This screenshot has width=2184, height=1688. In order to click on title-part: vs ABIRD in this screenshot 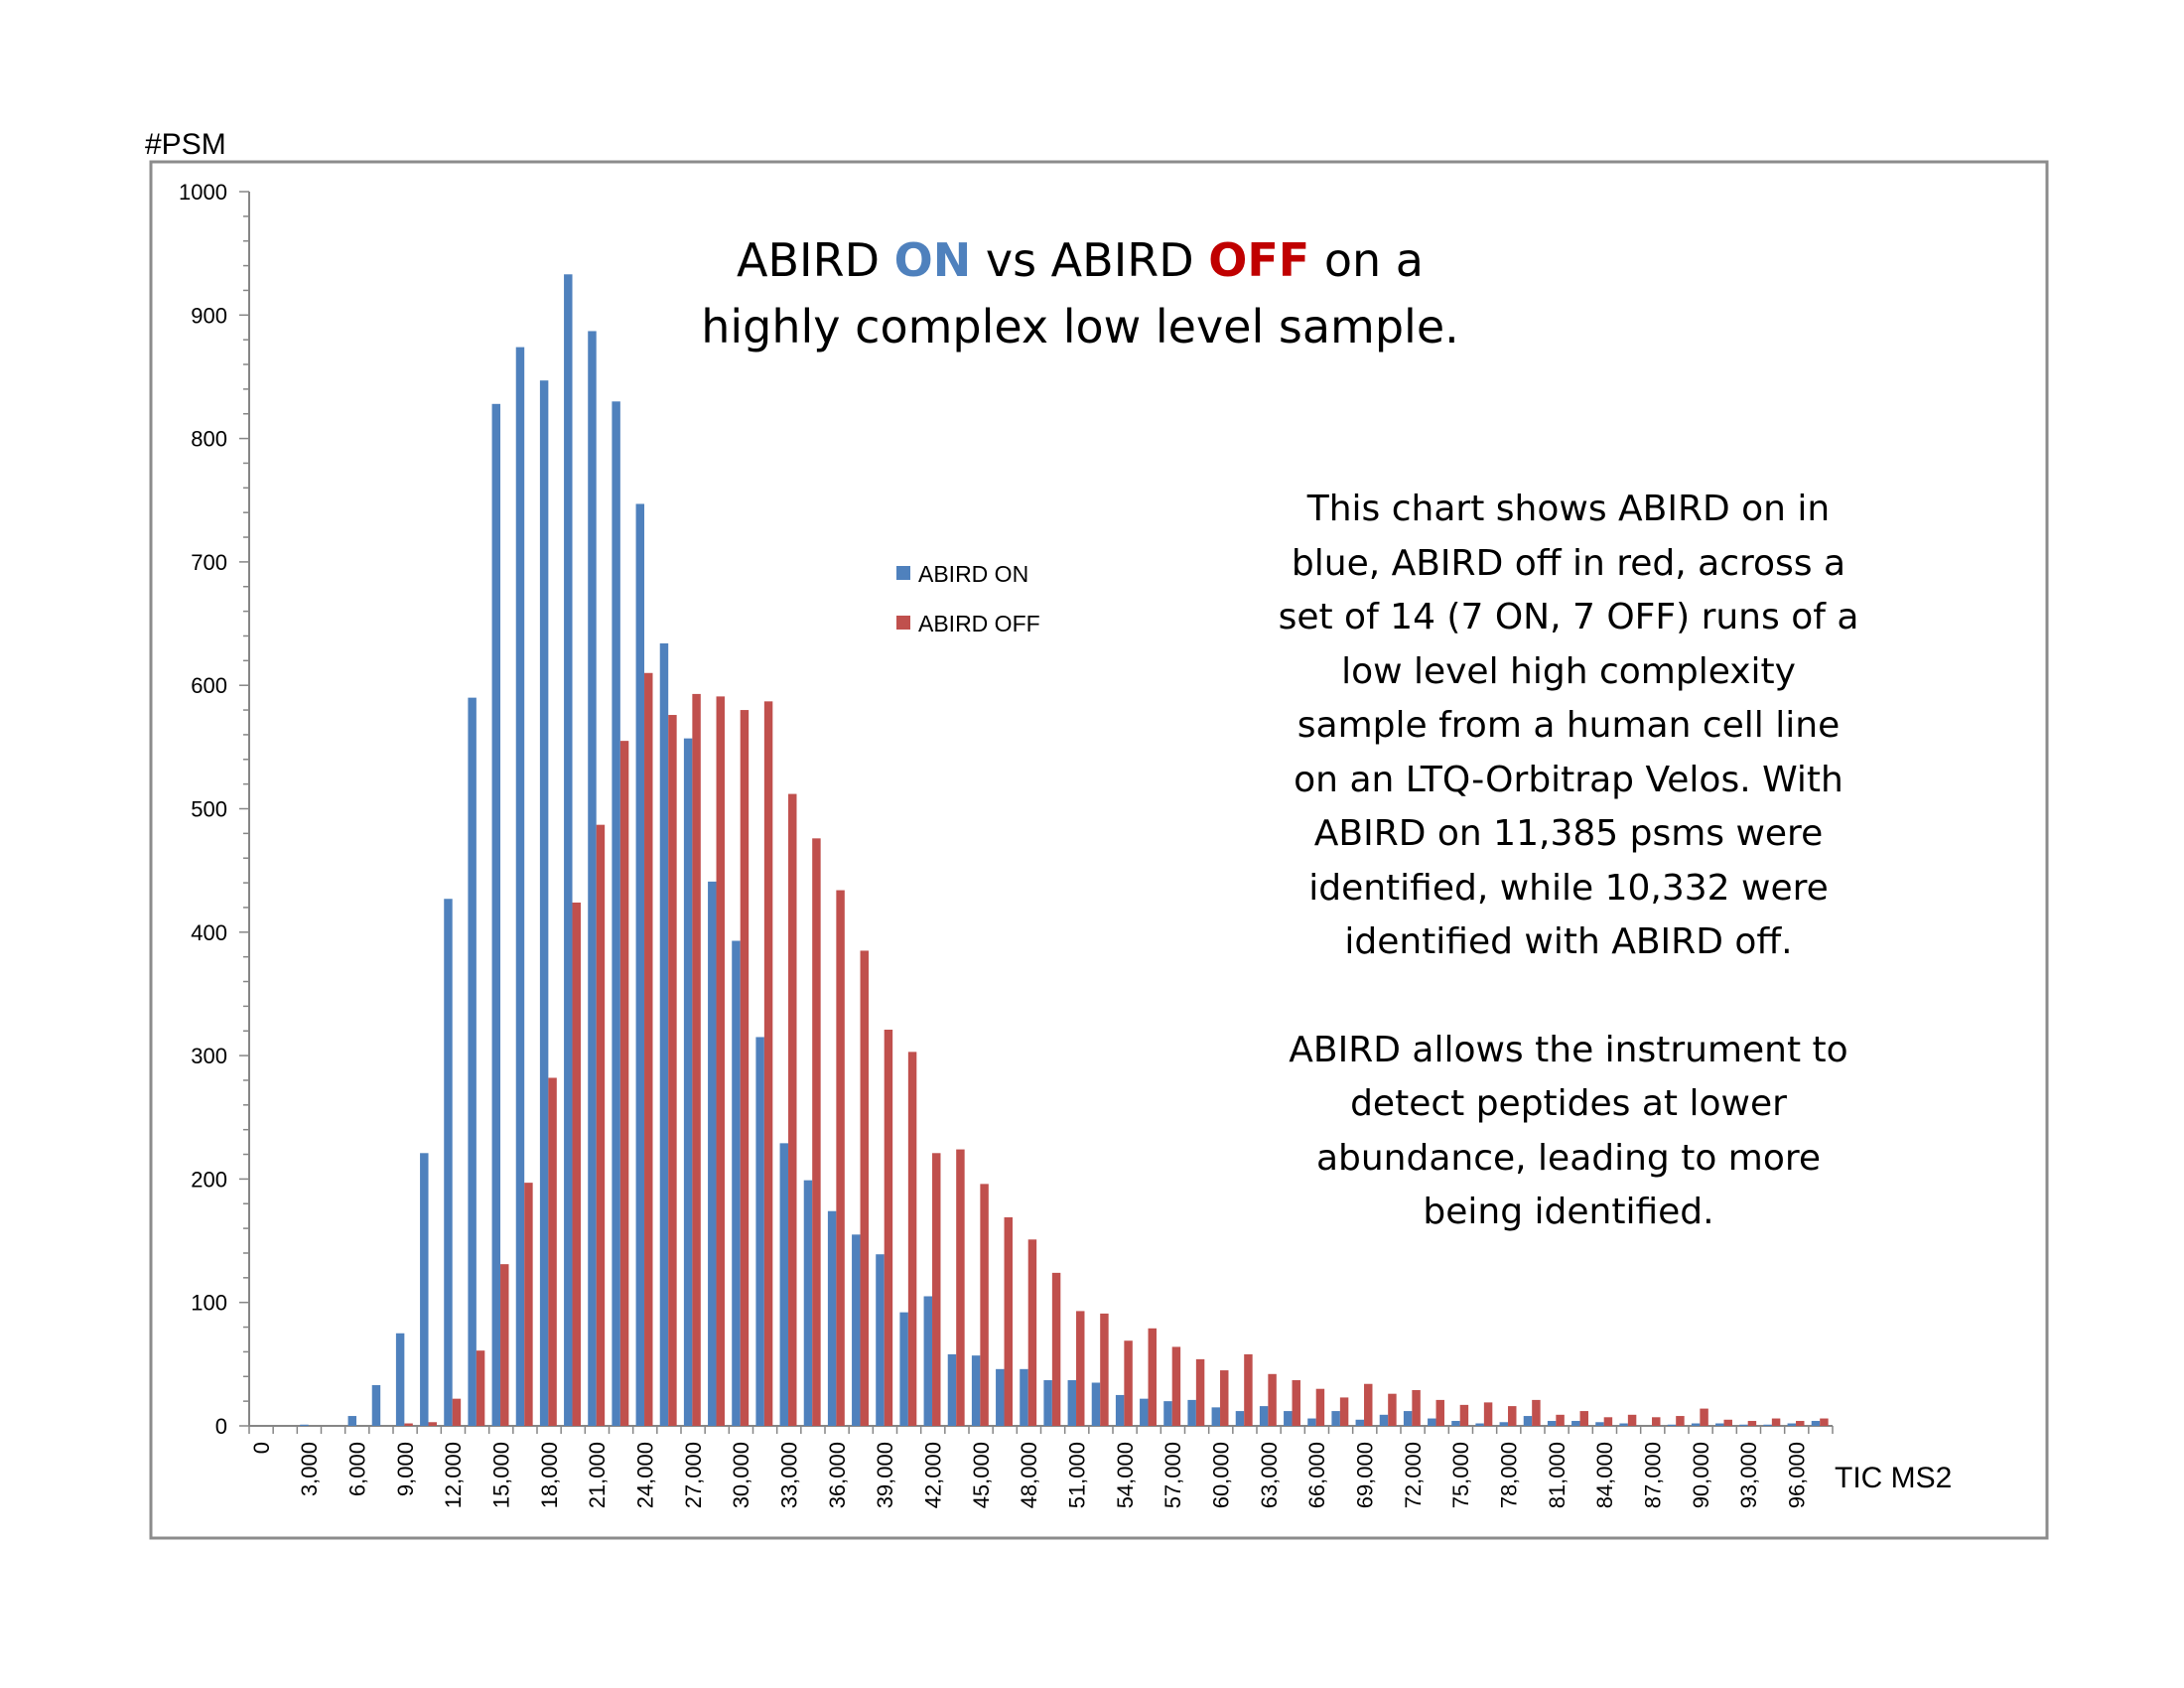, I will do `click(1089, 260)`.